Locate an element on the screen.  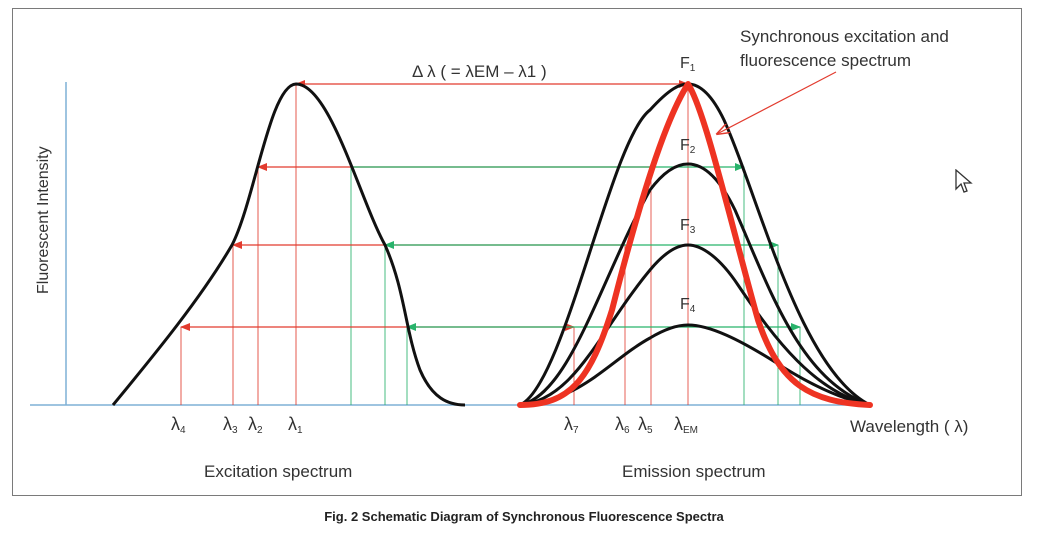
callout-arrow is located at coordinates (777, 102).